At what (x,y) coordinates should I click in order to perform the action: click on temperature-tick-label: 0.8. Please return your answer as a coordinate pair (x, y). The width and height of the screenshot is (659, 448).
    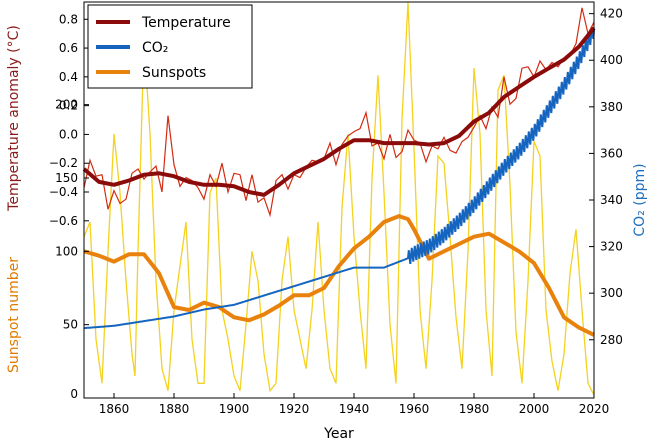
    Looking at the image, I should click on (68, 19).